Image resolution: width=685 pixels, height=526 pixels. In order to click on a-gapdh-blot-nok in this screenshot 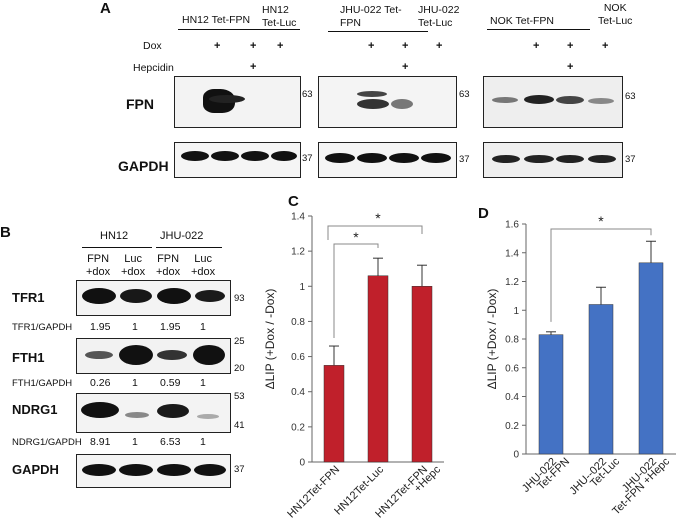, I will do `click(553, 160)`.